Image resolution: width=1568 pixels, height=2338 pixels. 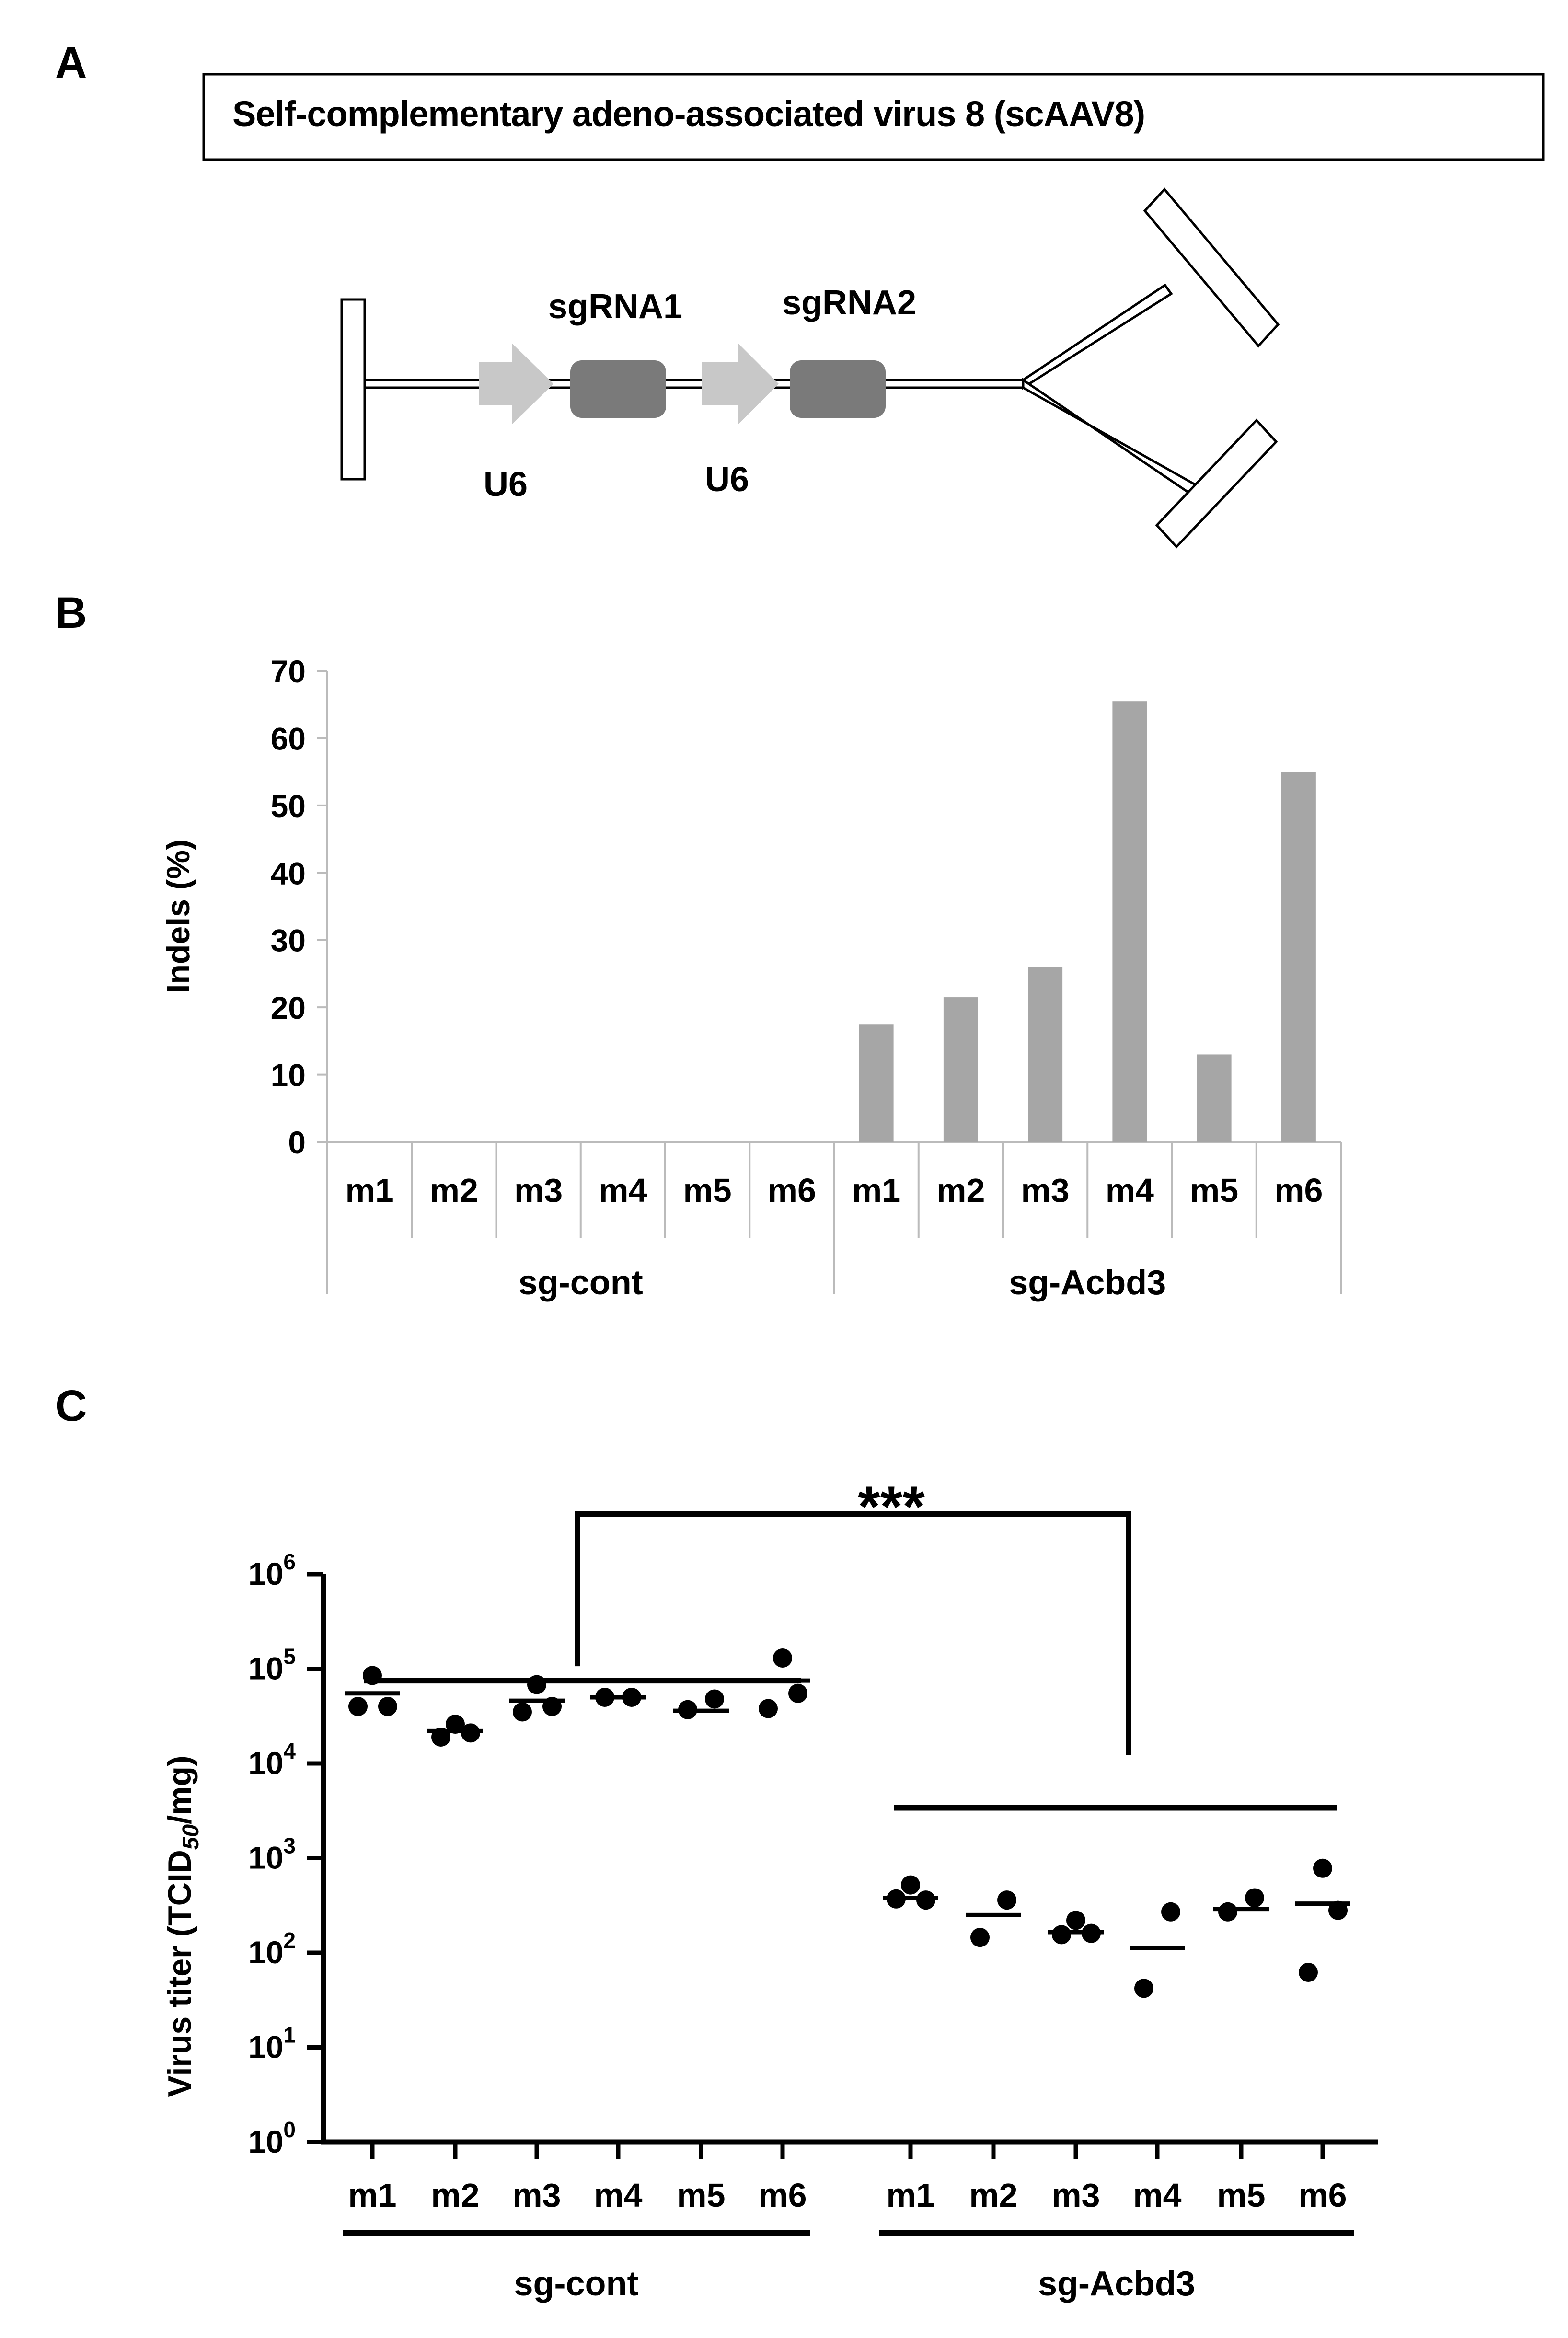 I want to click on indels-y-tick-label: 70, so click(x=288, y=671).